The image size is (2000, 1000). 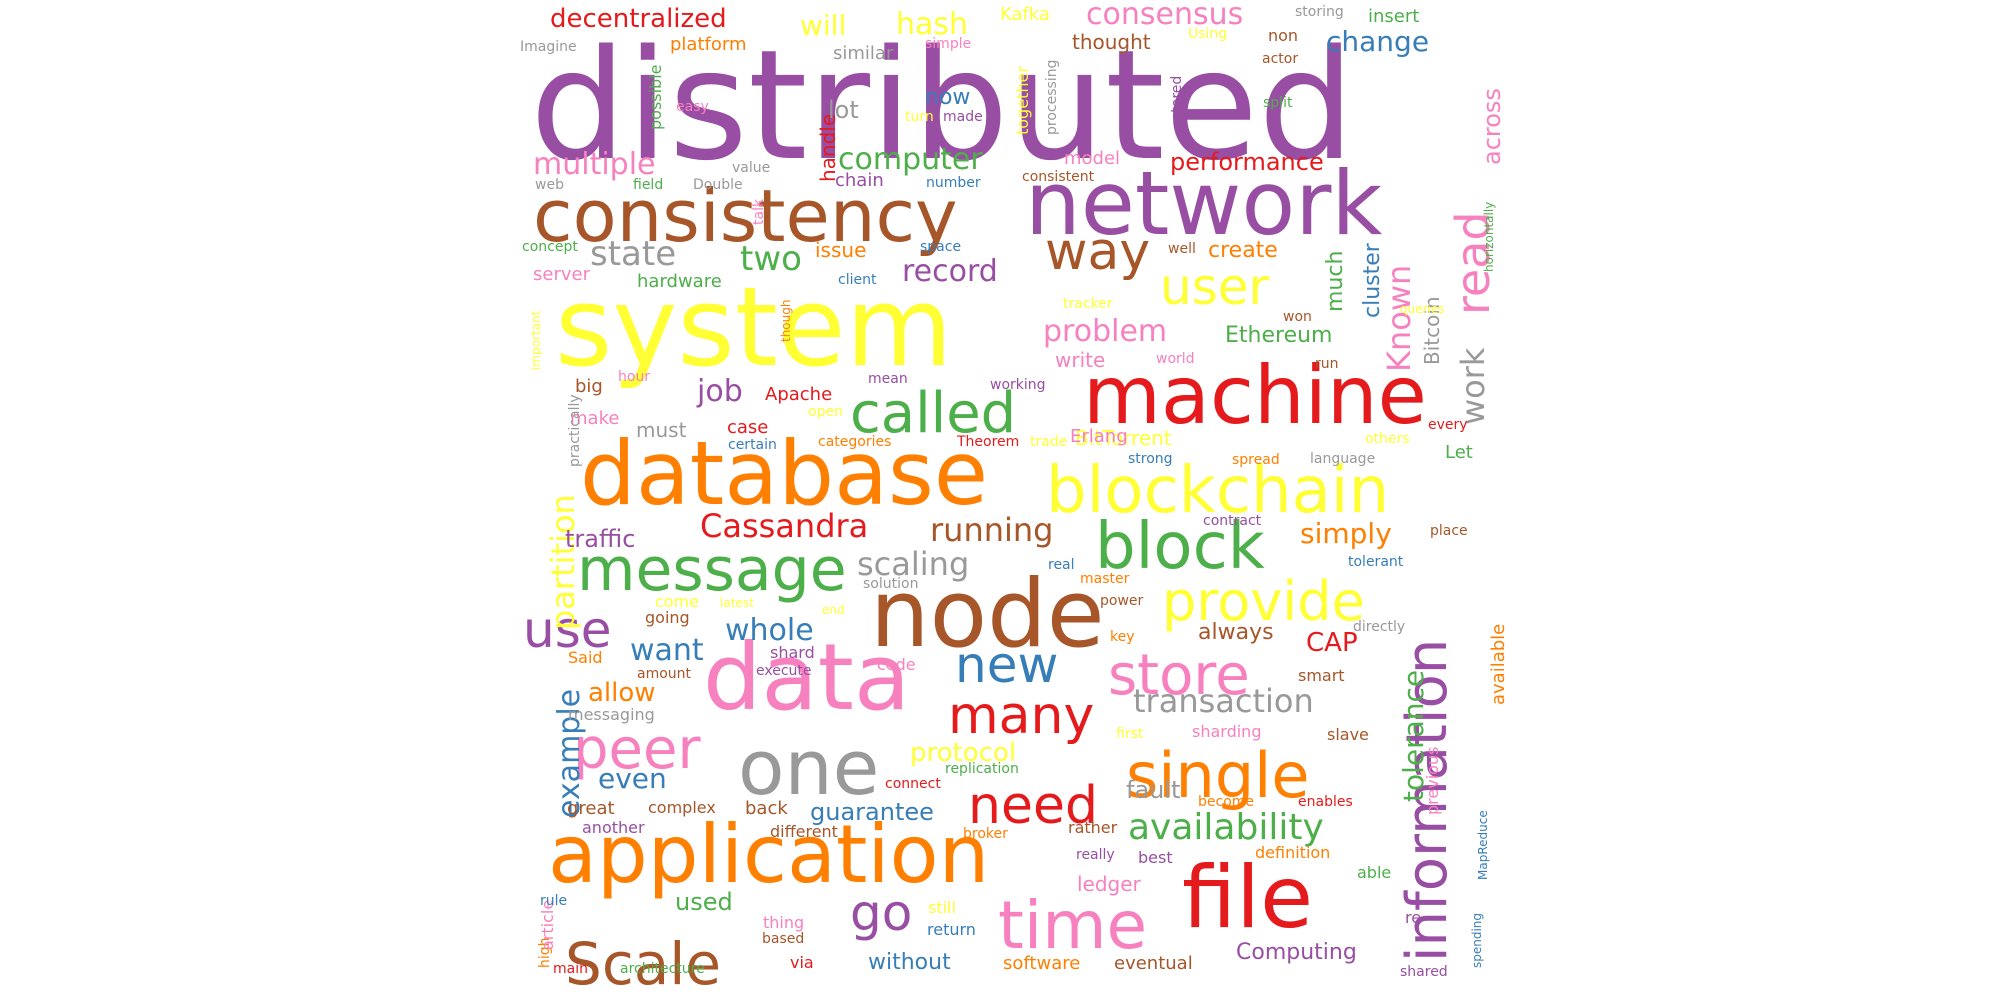 I want to click on word-even: even, so click(x=632, y=778).